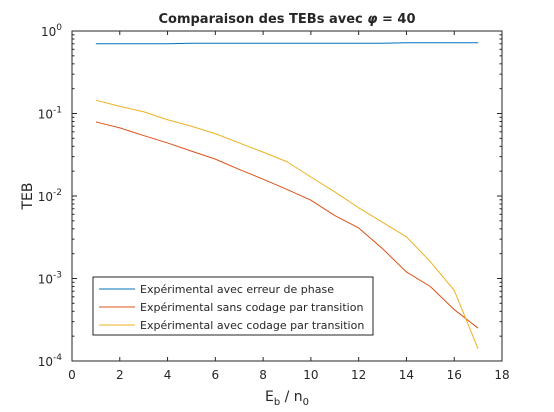  I want to click on x-tick-label: 10, so click(310, 375).